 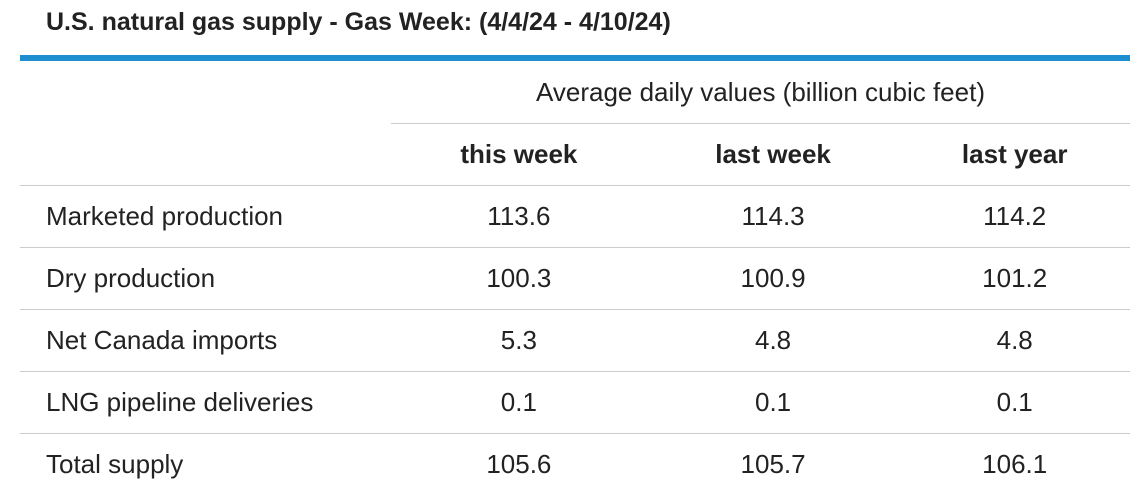 What do you see at coordinates (773, 279) in the screenshot?
I see `cell-value: 100.9` at bounding box center [773, 279].